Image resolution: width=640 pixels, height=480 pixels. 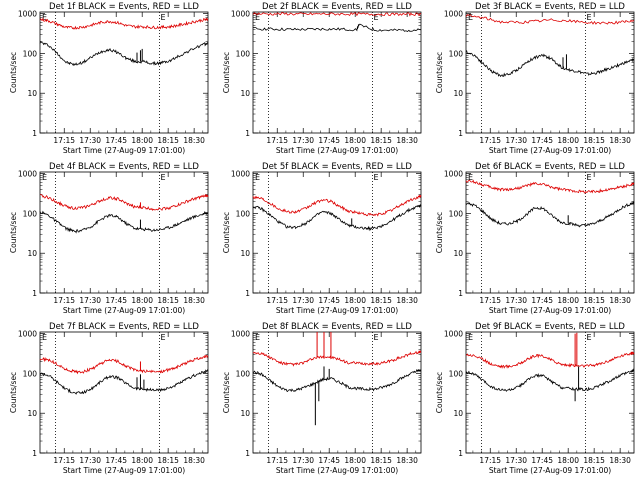 What do you see at coordinates (124, 7) in the screenshot?
I see `panel-title: Det 1f BLACK = Events, RED = LLD` at bounding box center [124, 7].